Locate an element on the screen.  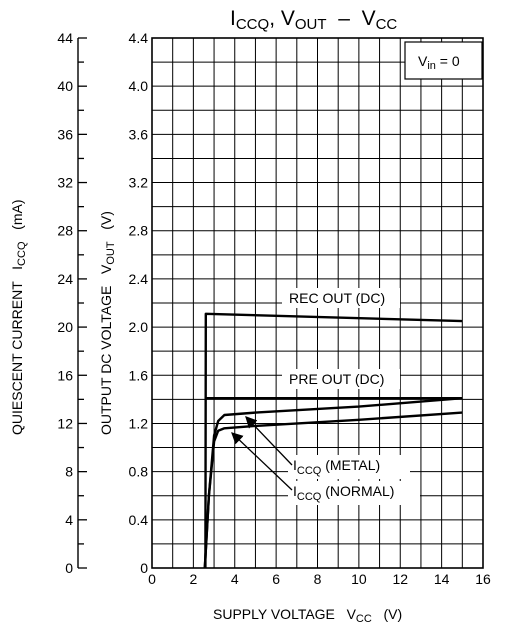
y-left-tick-label: 16 is located at coordinates (65, 375).